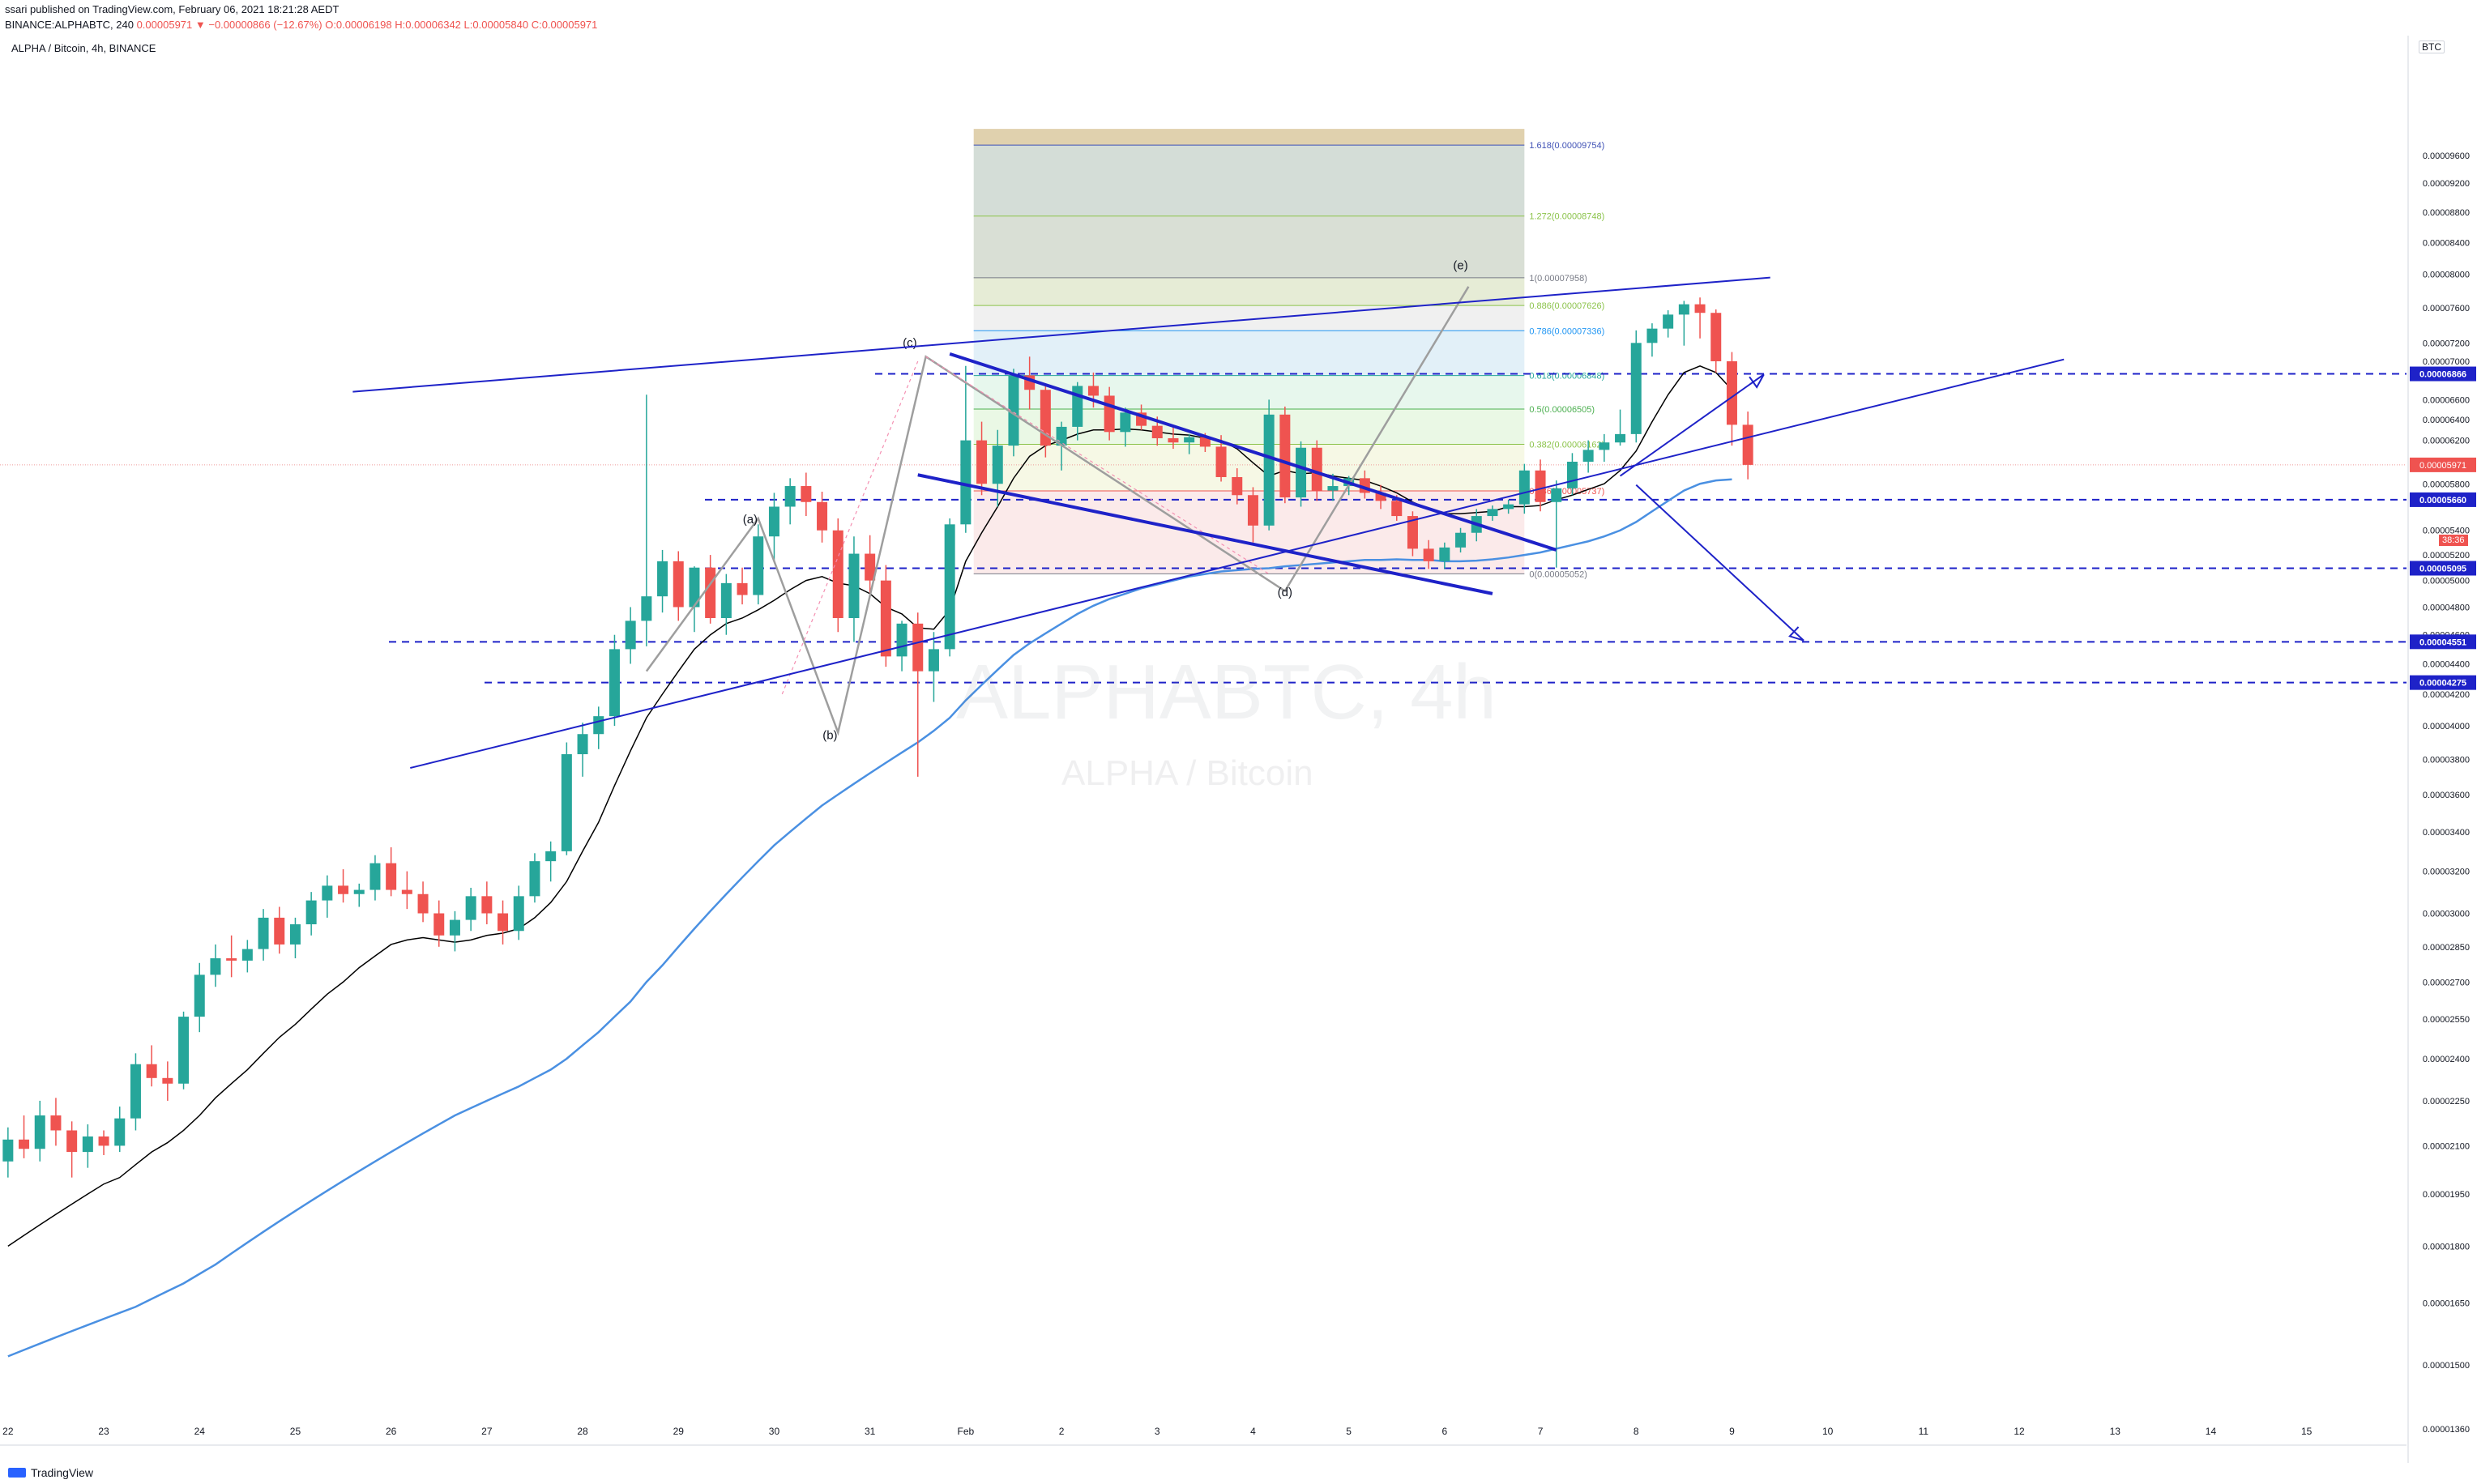 This screenshot has height=1484, width=2477. I want to click on price-tick-label: 0.00008000, so click(2446, 275).